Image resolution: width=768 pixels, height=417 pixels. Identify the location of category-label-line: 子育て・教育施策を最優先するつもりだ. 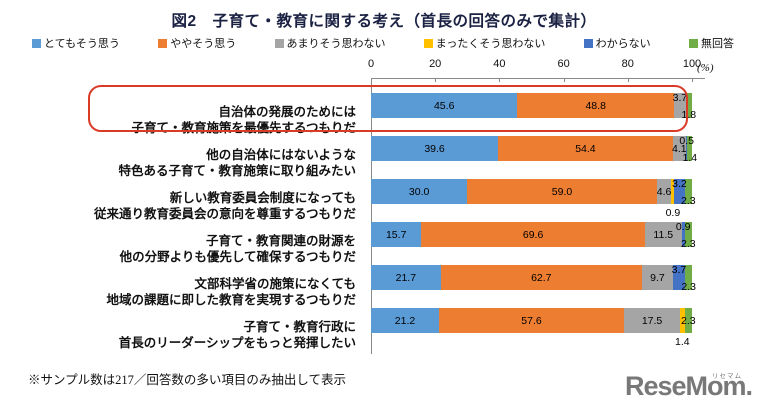
(243, 128).